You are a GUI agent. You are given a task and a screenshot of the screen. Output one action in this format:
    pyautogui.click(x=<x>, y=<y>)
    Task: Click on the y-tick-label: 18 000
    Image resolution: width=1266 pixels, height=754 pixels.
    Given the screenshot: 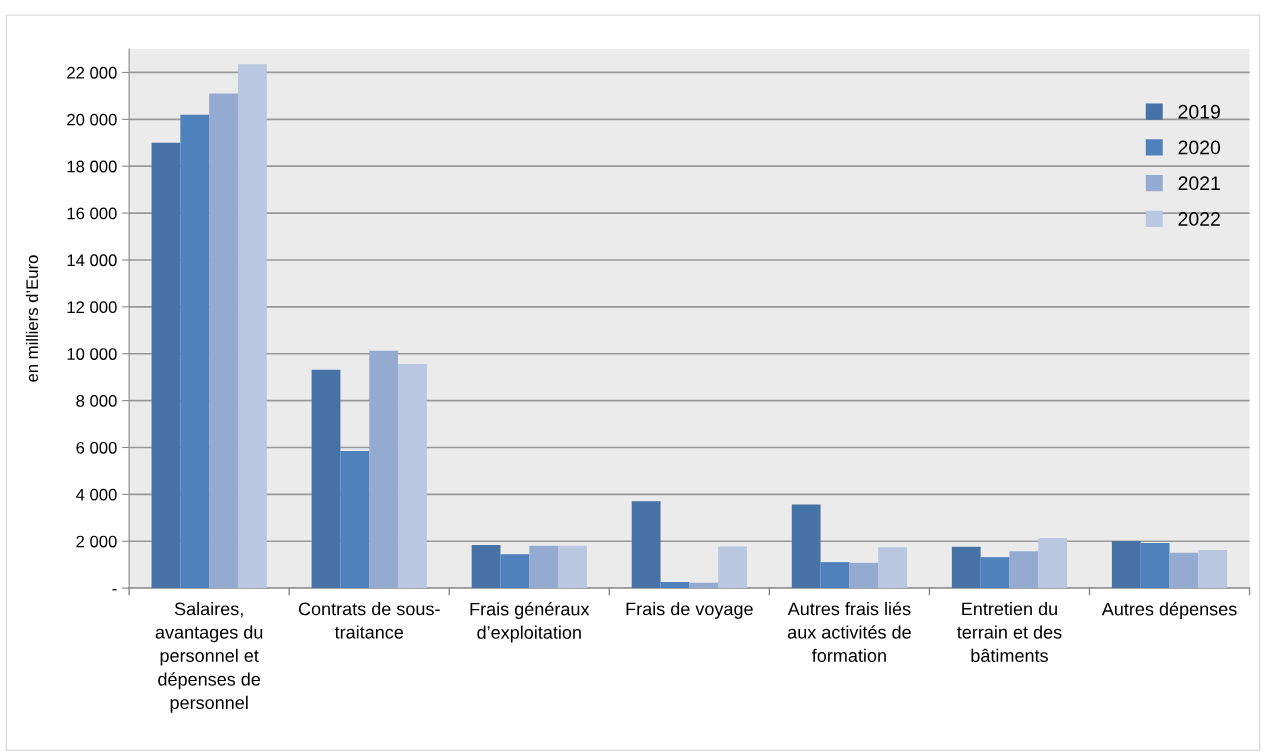 What is the action you would take?
    pyautogui.click(x=92, y=166)
    